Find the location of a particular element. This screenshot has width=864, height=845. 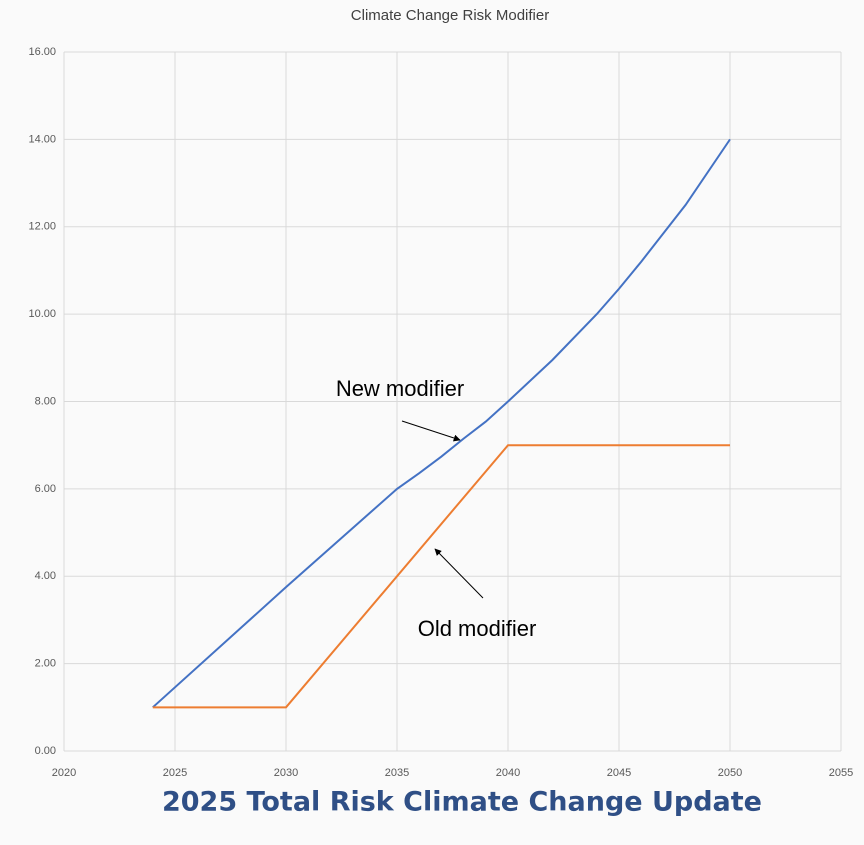

y-tick-label: 4.00 is located at coordinates (45, 576).